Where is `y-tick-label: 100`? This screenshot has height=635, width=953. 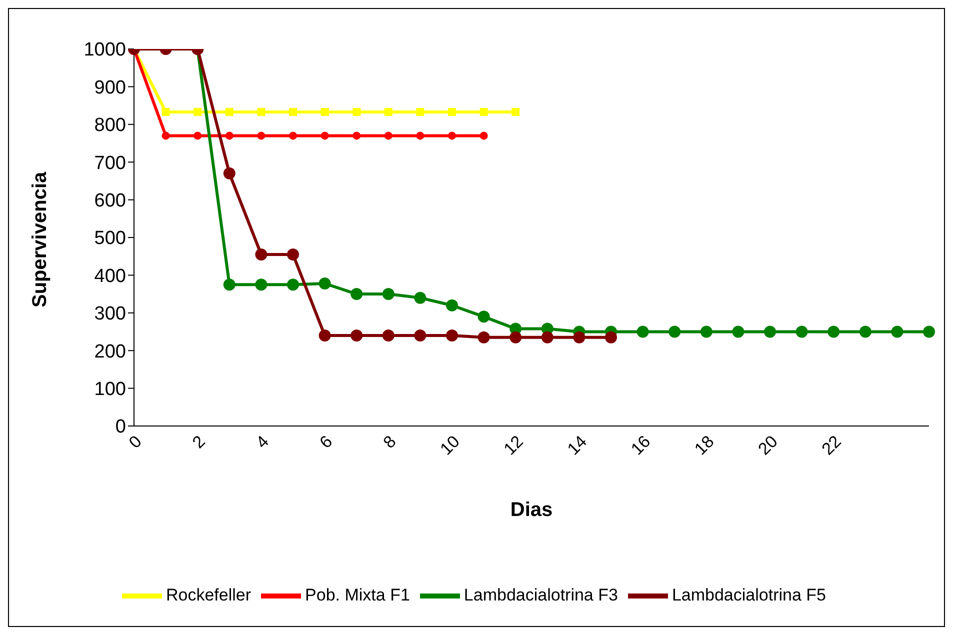 y-tick-label: 100 is located at coordinates (110, 389).